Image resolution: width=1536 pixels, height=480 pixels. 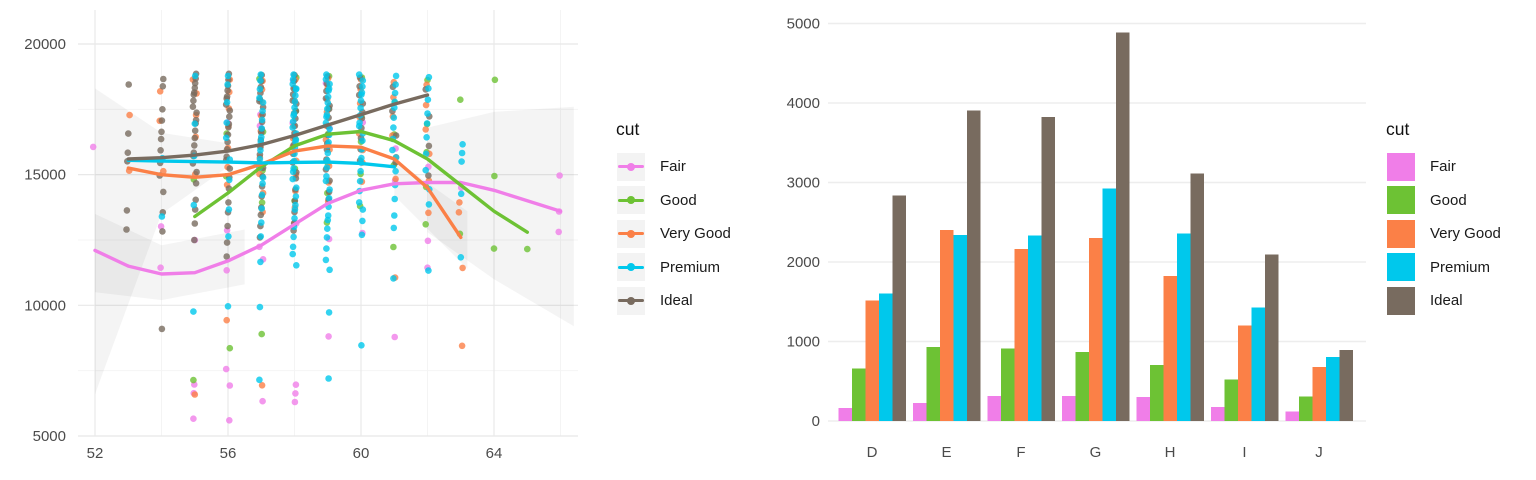 What do you see at coordinates (960, 328) in the screenshot?
I see `bar-E-premium` at bounding box center [960, 328].